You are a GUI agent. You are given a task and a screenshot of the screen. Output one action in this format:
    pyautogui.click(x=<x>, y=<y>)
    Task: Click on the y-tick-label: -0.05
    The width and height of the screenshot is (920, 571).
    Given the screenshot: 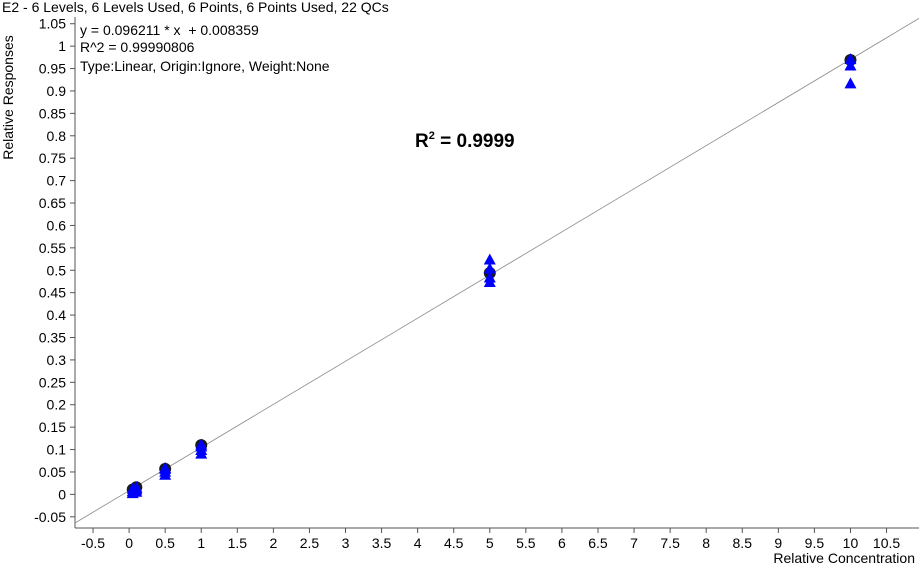 What is the action you would take?
    pyautogui.click(x=50, y=517)
    